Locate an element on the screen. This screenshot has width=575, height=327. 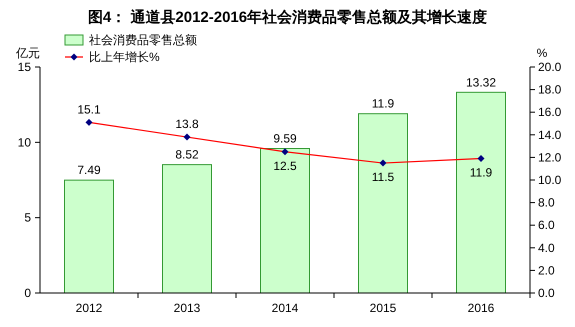
chart-title: 图4： 通道县2012-2016年社会消费品零售总额及其增长速度 is located at coordinates (288, 17).